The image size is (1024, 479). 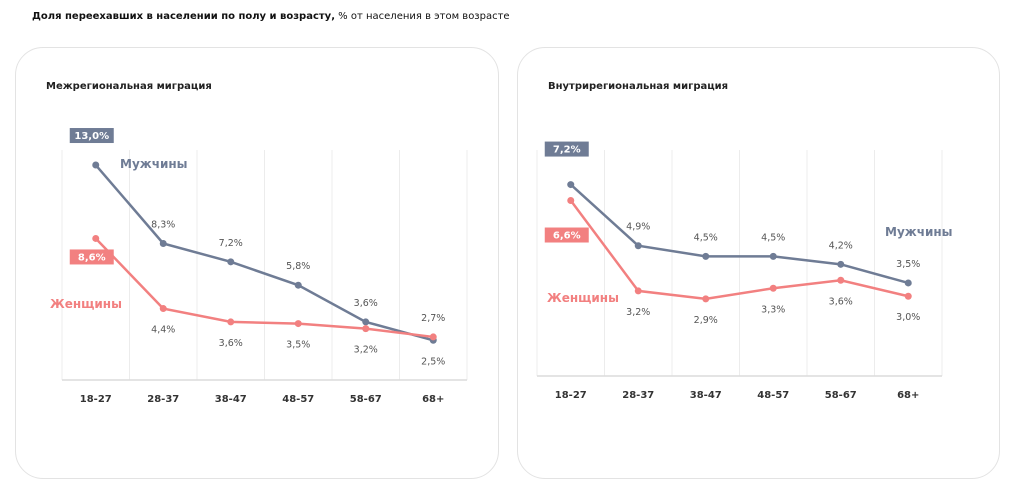 I want to click on value-label: 2,5%, so click(x=433, y=361).